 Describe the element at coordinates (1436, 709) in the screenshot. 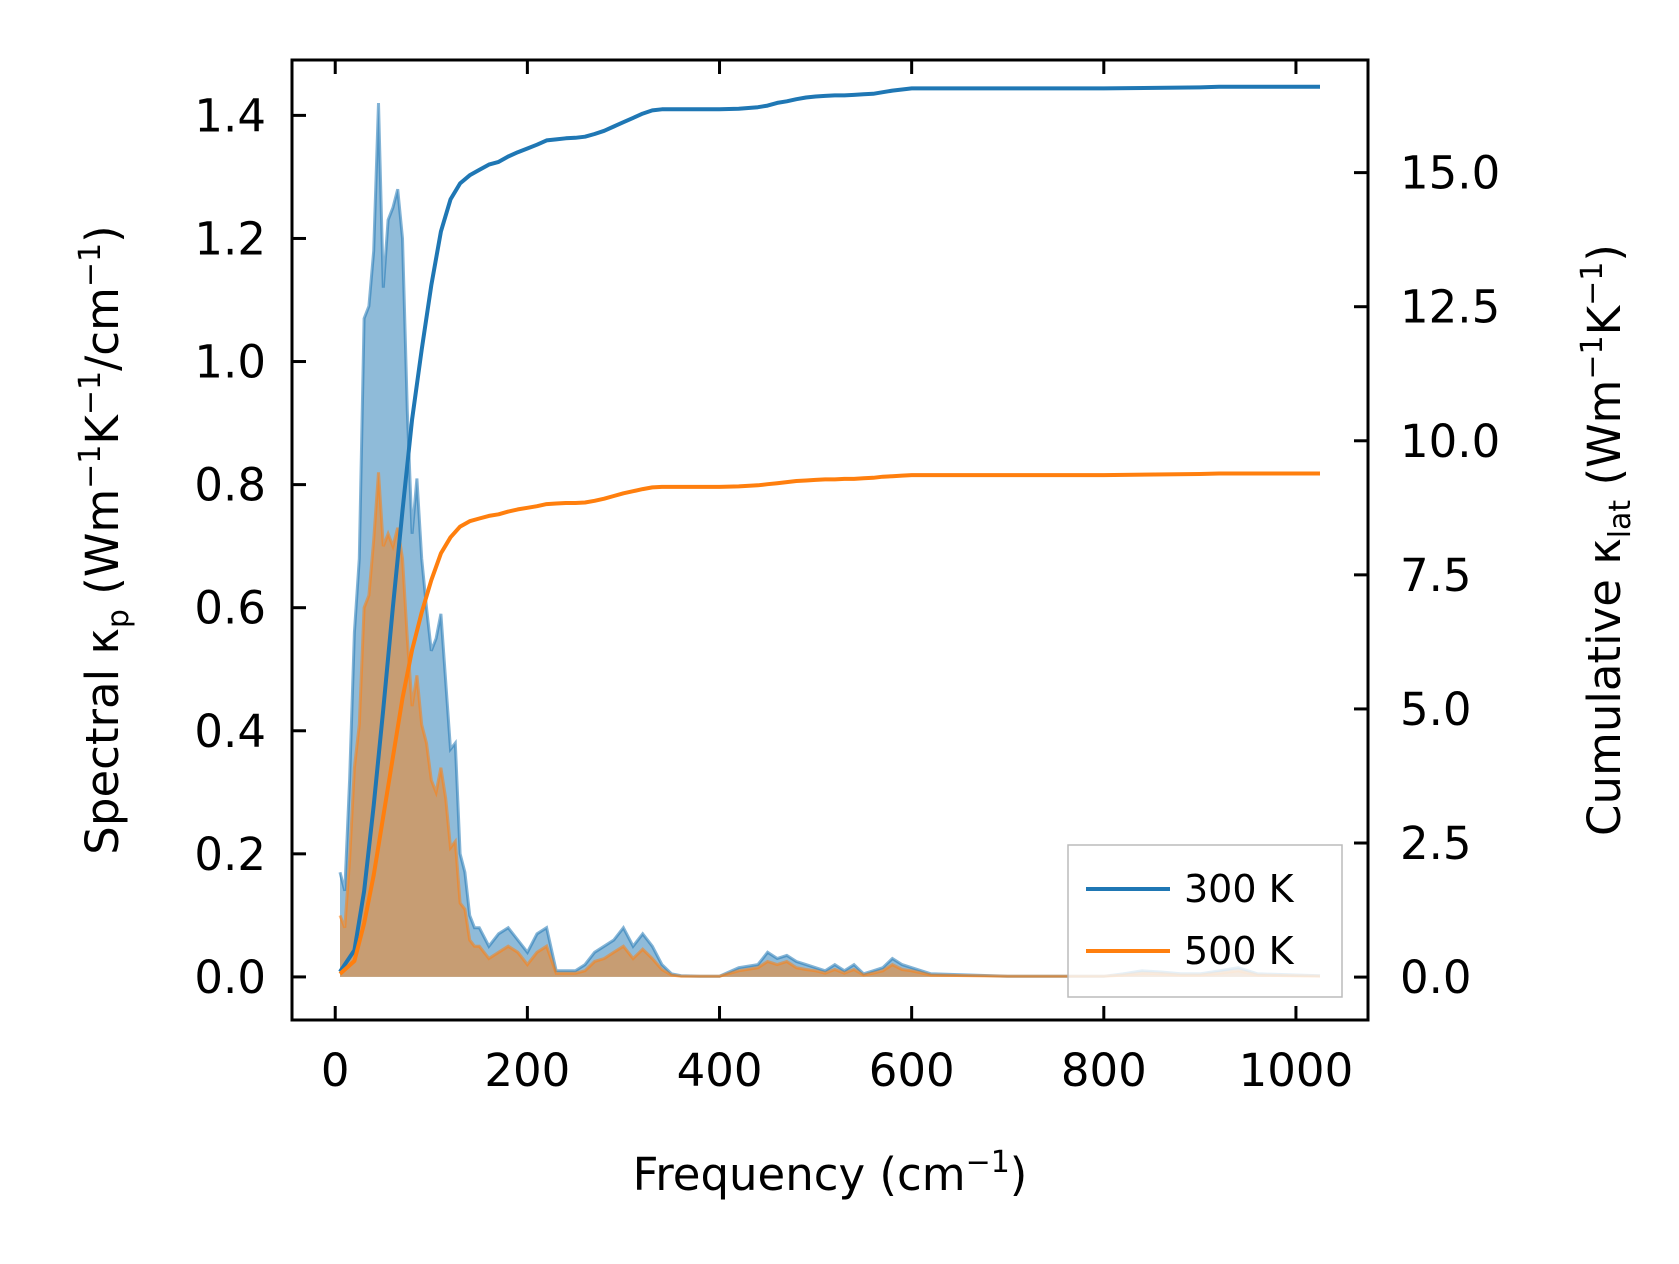

I see `y-right-tick-label: 5.0` at that location.